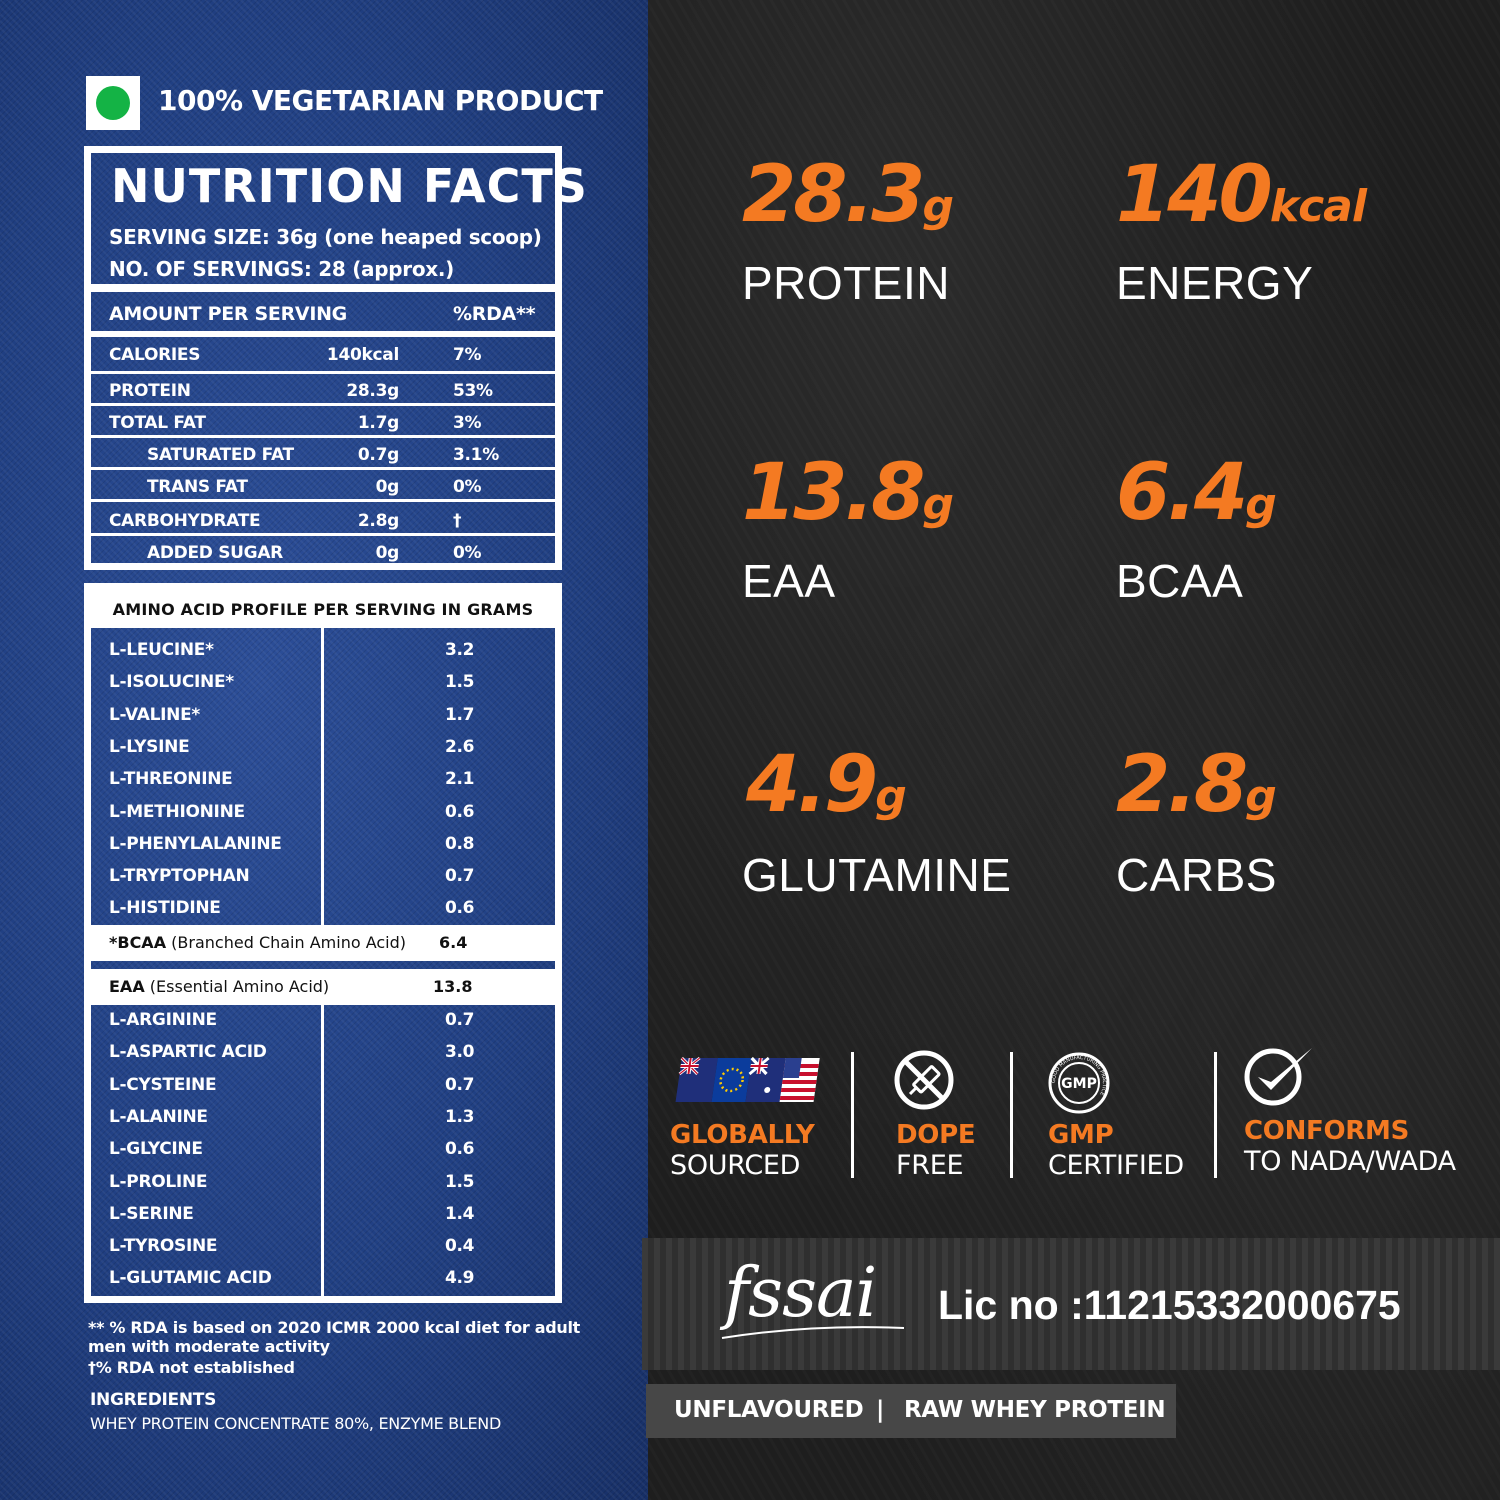 The image size is (1500, 1500). Describe the element at coordinates (158, 1181) in the screenshot. I see `amino-acid-name: L-PROLINE` at that location.